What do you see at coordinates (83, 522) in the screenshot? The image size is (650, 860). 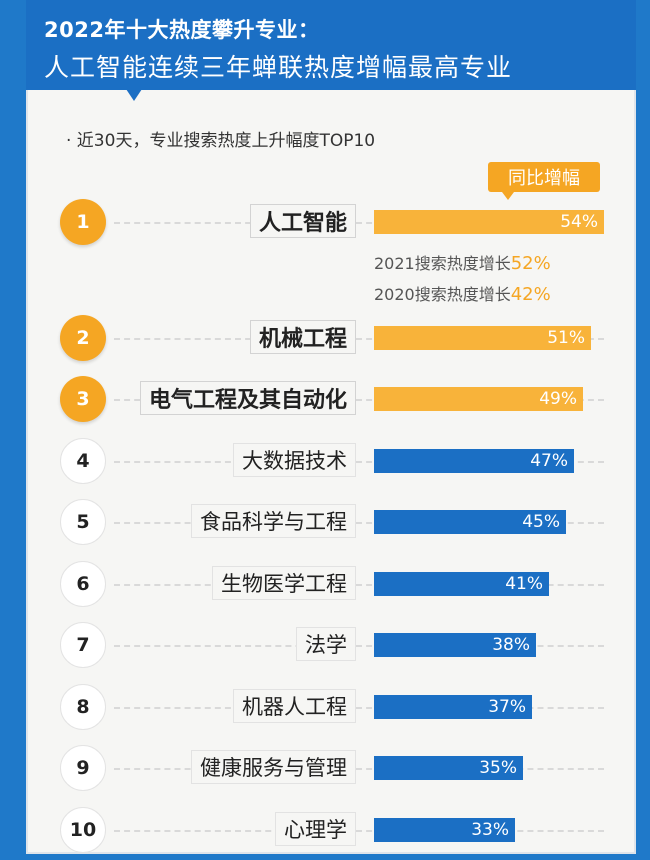 I see `rank-badge: 5` at bounding box center [83, 522].